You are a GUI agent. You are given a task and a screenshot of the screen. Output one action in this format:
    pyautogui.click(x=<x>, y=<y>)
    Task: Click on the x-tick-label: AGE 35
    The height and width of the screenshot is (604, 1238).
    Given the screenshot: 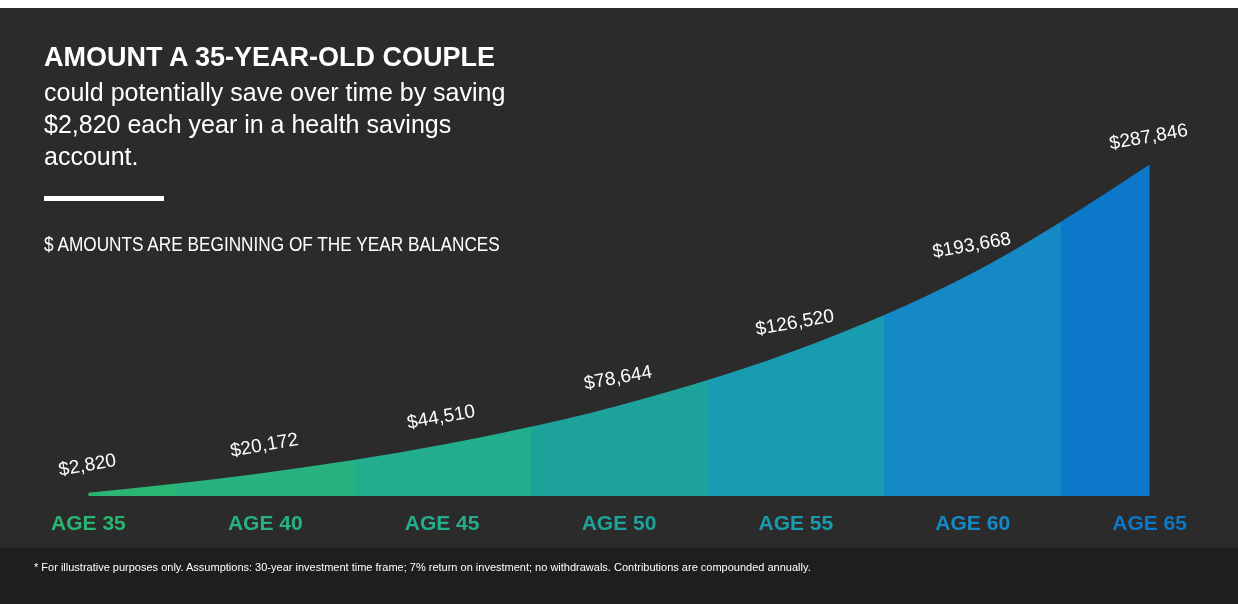 What is the action you would take?
    pyautogui.click(x=89, y=522)
    